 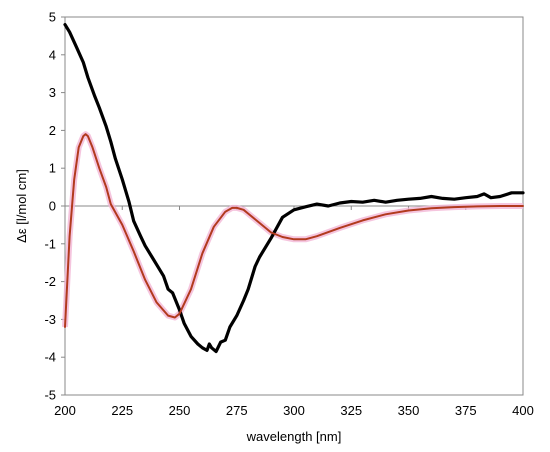 What do you see at coordinates (21, 206) in the screenshot?
I see `y-axis-title: Δε [l/mol cm]` at bounding box center [21, 206].